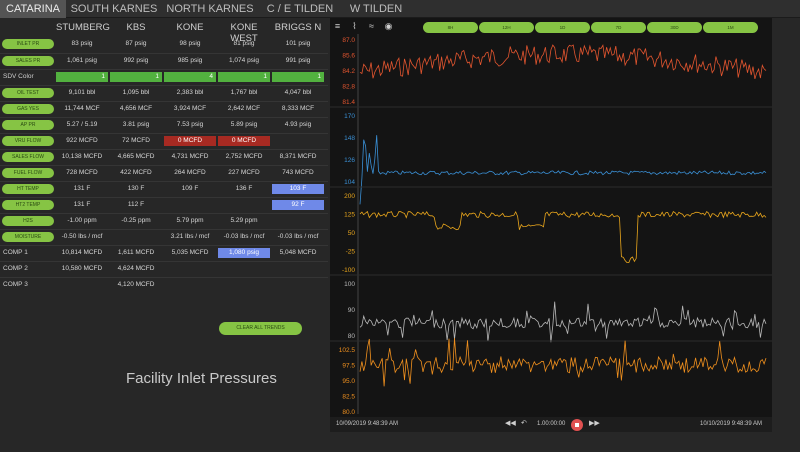  What do you see at coordinates (618, 27) in the screenshot?
I see `range-button-7d: 7D` at bounding box center [618, 27].